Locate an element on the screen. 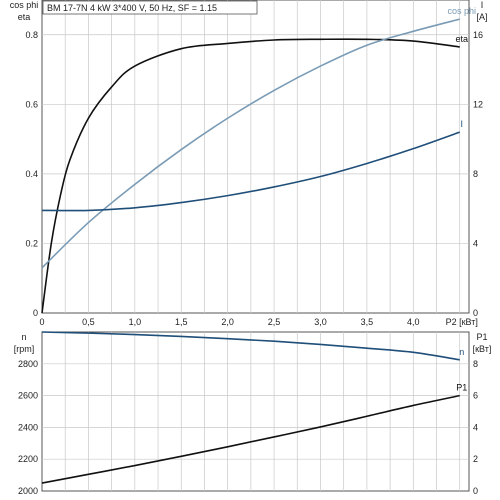 This screenshot has height=500, width=500. x-axis-label: P2 [кВт] is located at coordinates (462, 322).